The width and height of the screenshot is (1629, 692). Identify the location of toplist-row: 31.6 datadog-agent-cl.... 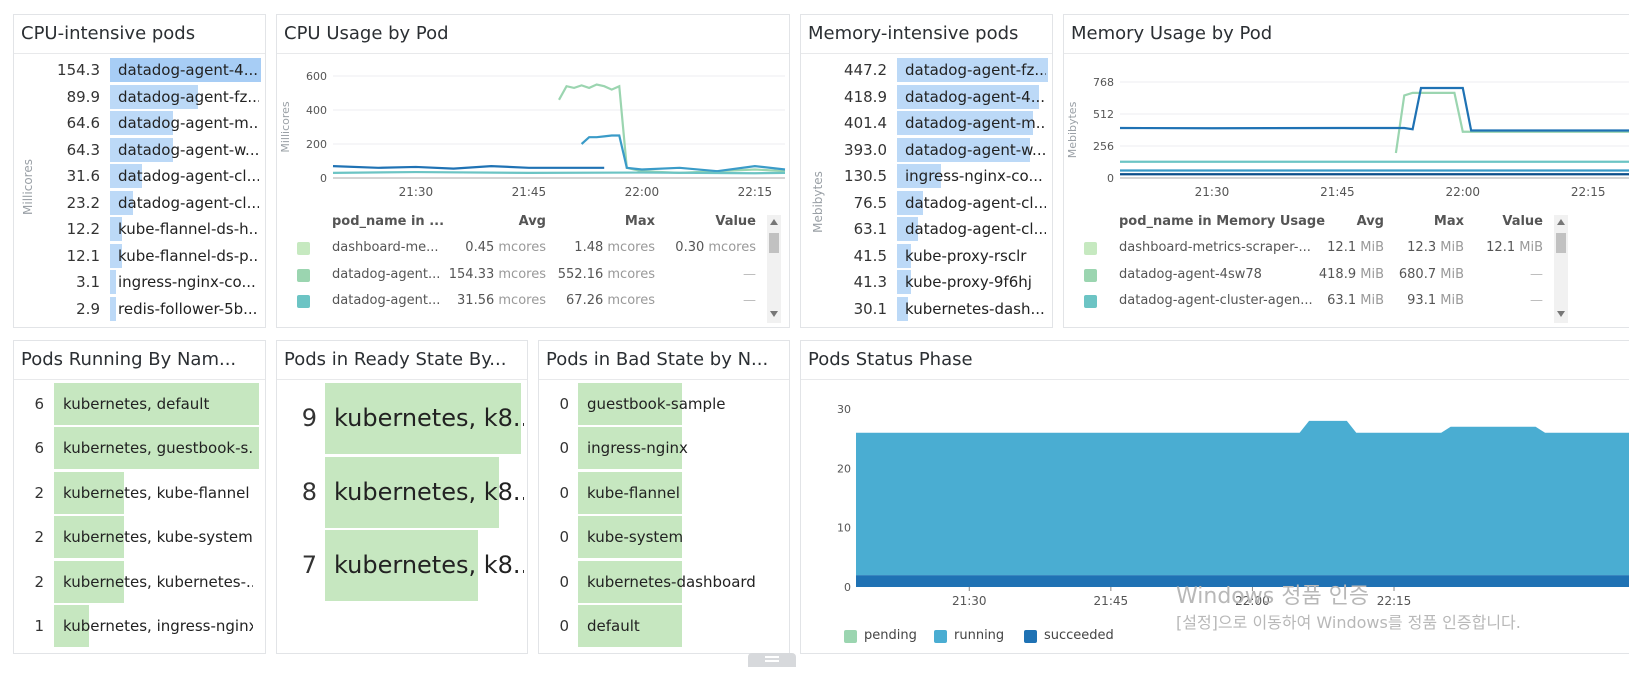
(139, 176).